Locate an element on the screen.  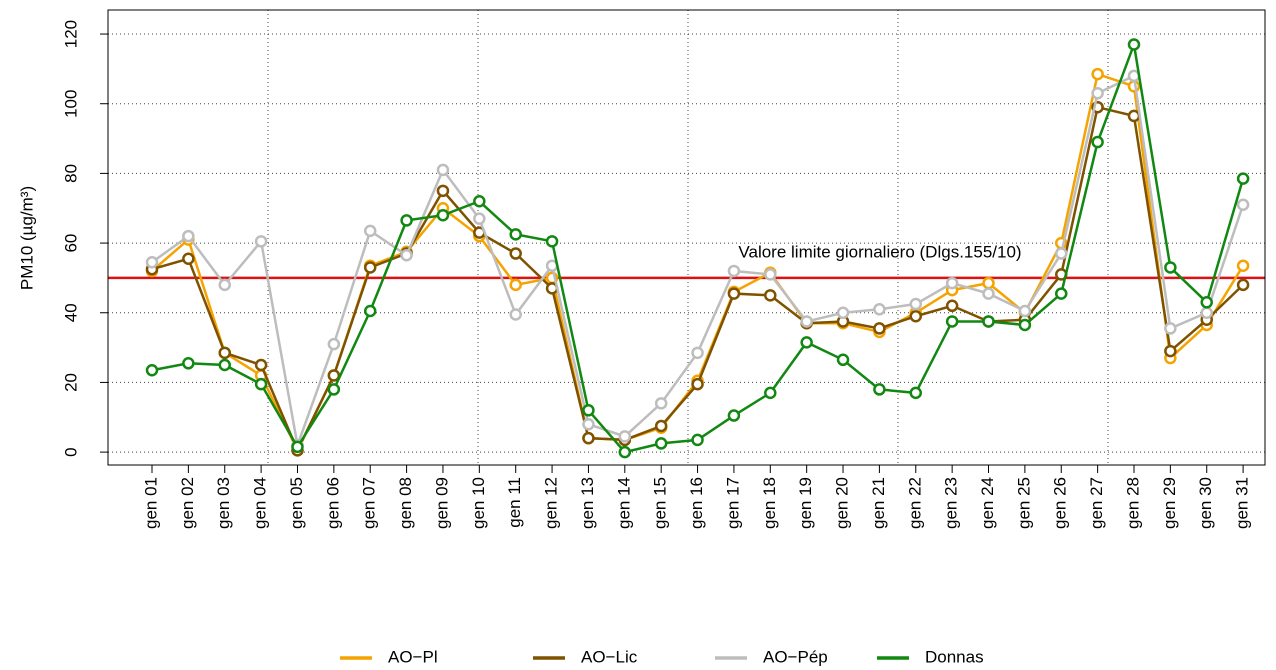
x-tick-label: gen 01 is located at coordinates (150, 503).